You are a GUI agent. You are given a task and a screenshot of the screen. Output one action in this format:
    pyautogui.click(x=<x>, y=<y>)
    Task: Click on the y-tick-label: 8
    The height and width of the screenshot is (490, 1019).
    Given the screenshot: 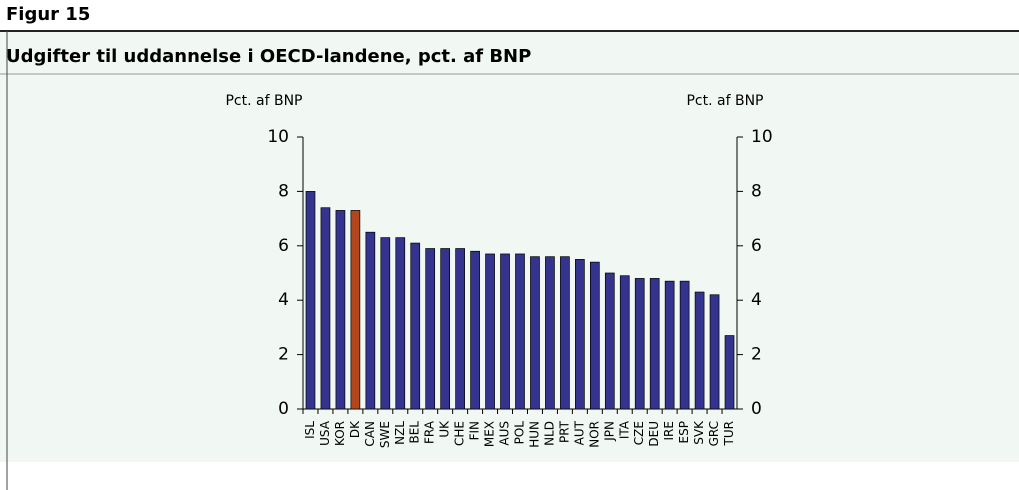 What is the action you would take?
    pyautogui.click(x=283, y=191)
    